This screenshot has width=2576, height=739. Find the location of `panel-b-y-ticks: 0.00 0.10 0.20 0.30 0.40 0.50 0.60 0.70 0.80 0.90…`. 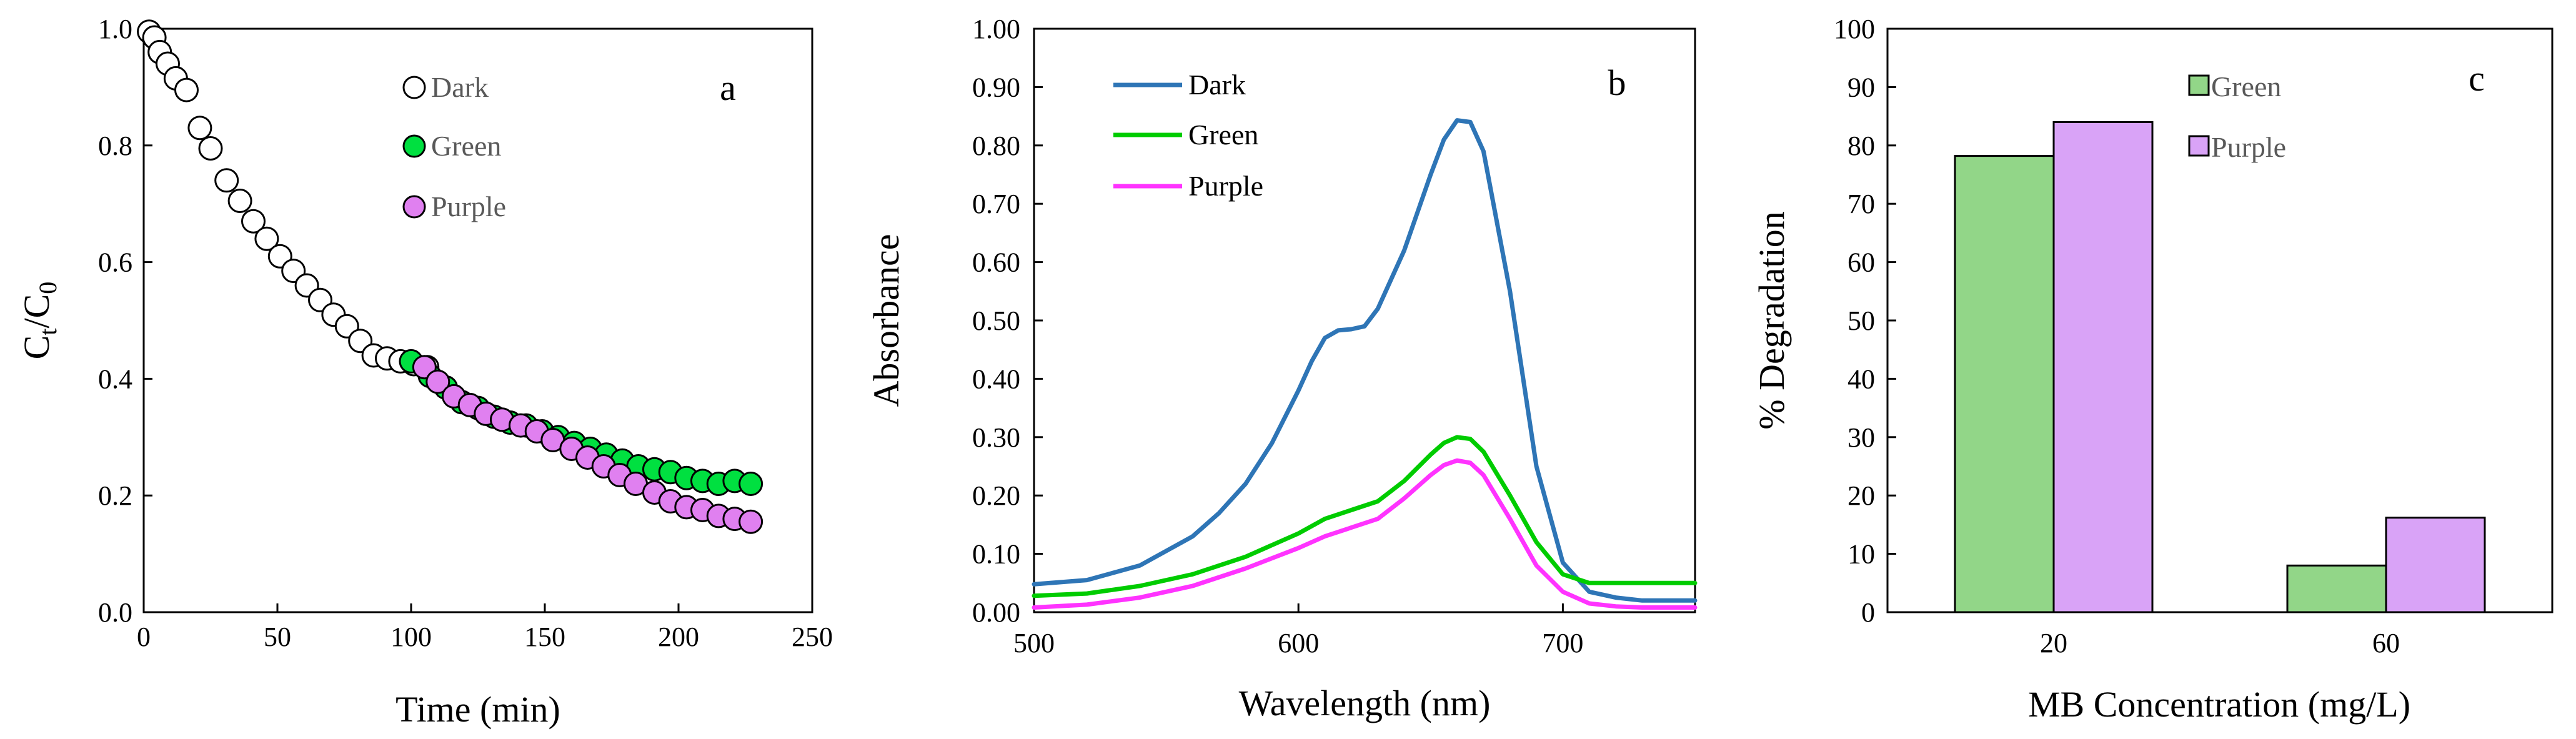

panel-b-y-ticks: 0.00 0.10 0.20 0.30 0.40 0.50 0.60 0.70 0.80 0.90… is located at coordinates (1008, 321).